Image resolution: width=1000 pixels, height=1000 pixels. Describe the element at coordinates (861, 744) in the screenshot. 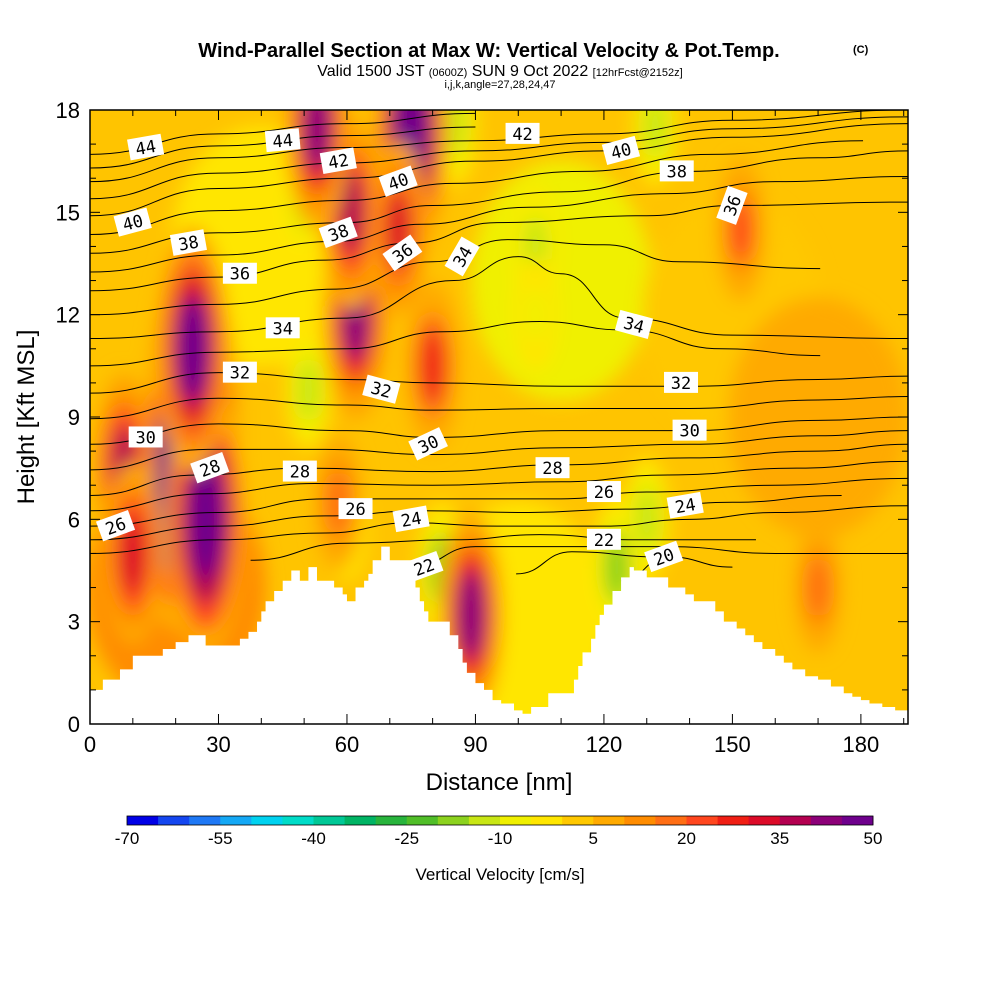

I see `x-tick-label: 180` at that location.